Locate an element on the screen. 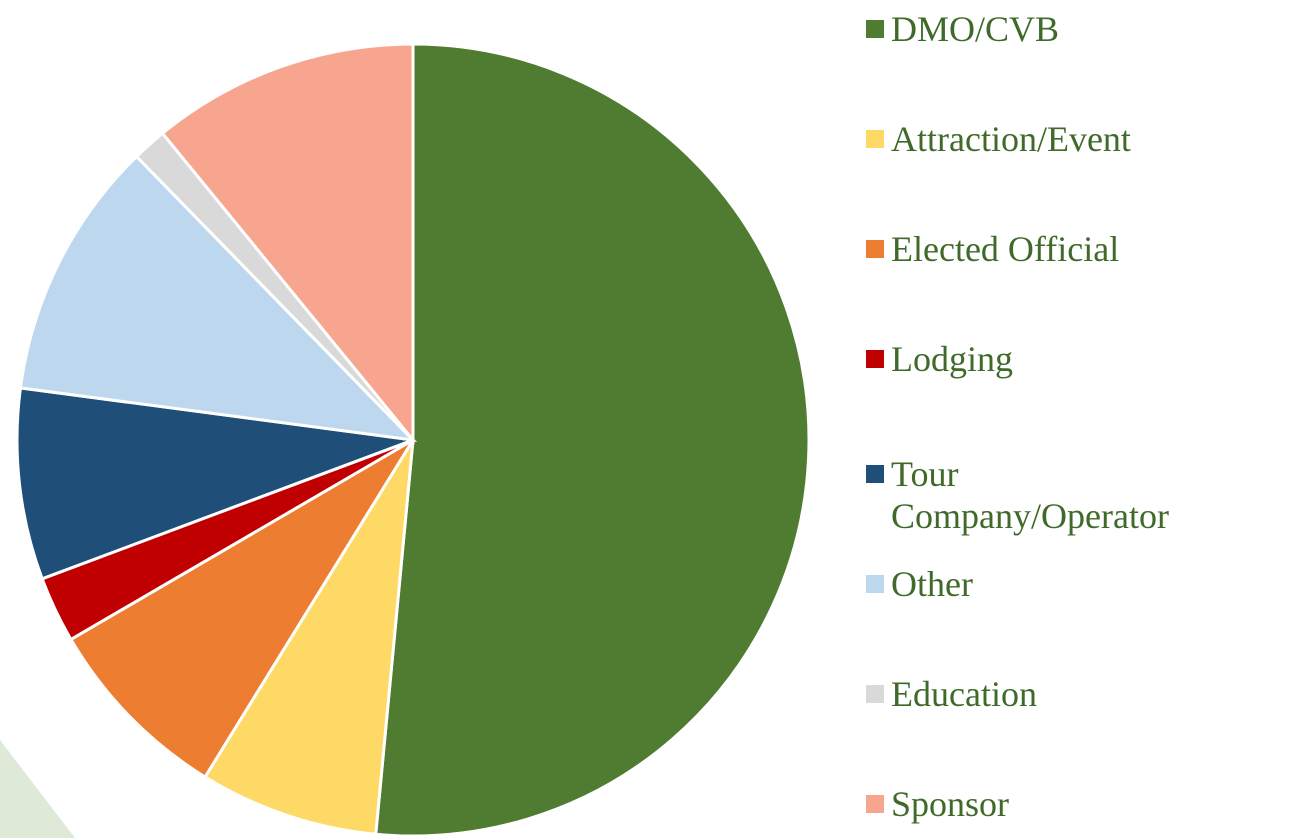 The image size is (1290, 838). legend-item: Tour Company/Operator is located at coordinates (1036, 495).